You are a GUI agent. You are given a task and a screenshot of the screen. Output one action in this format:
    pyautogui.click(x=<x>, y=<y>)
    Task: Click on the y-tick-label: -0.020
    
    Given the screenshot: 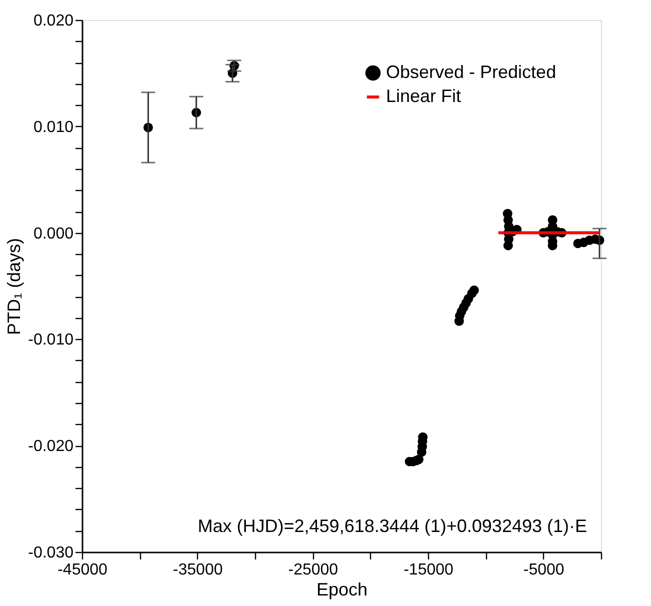 What is the action you would take?
    pyautogui.click(x=51, y=447)
    